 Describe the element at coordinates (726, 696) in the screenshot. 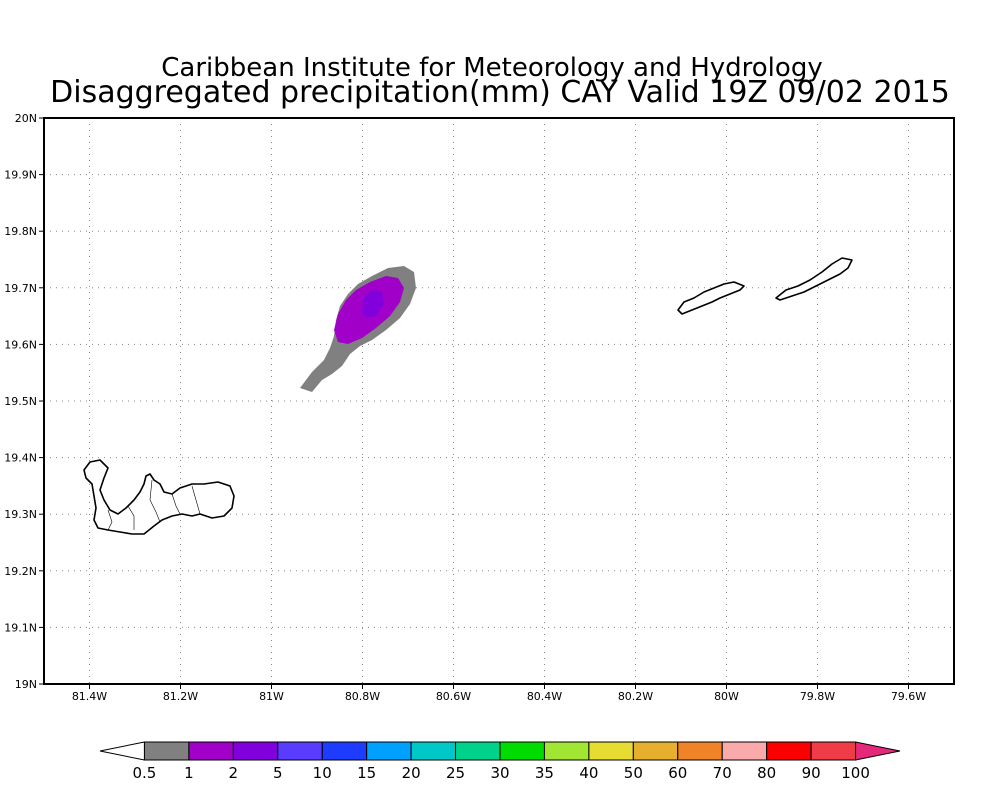

I see `lon-tick-label: 80W` at that location.